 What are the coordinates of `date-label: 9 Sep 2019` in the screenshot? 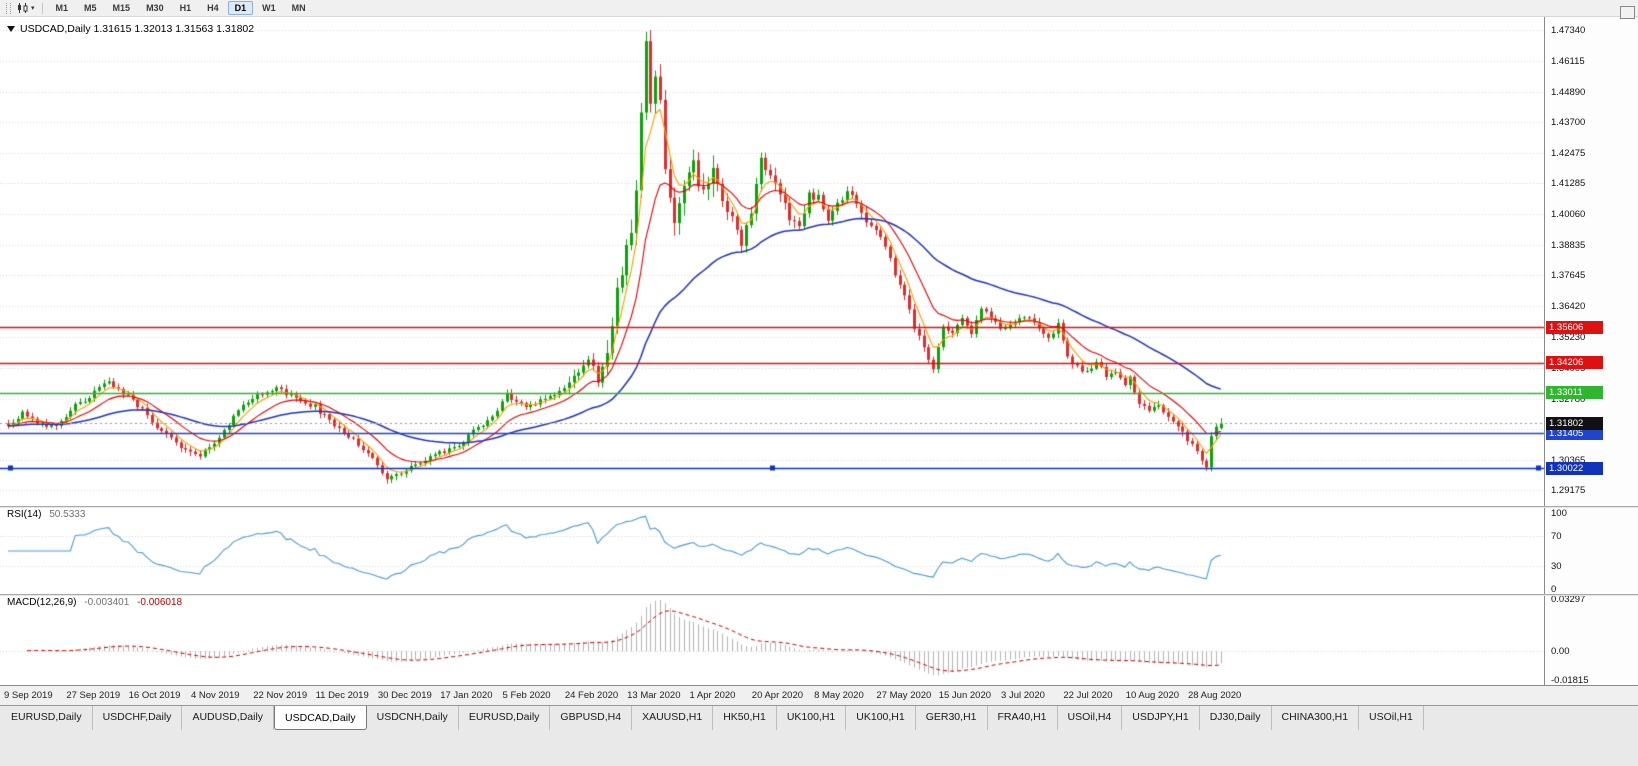 It's located at (28, 695).